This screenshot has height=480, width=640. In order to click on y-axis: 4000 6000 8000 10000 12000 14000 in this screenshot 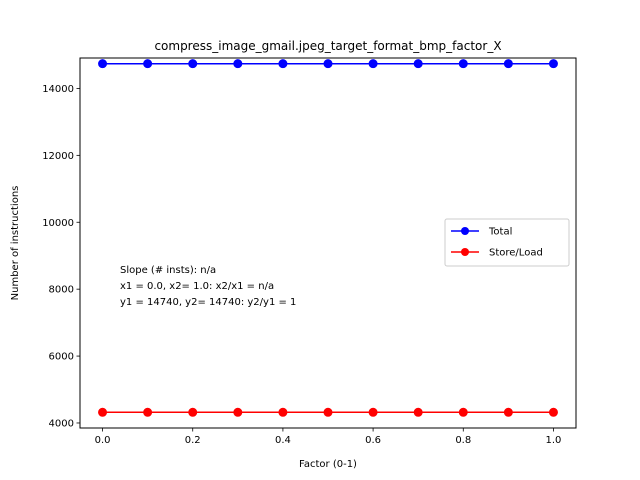, I will do `click(61, 256)`.